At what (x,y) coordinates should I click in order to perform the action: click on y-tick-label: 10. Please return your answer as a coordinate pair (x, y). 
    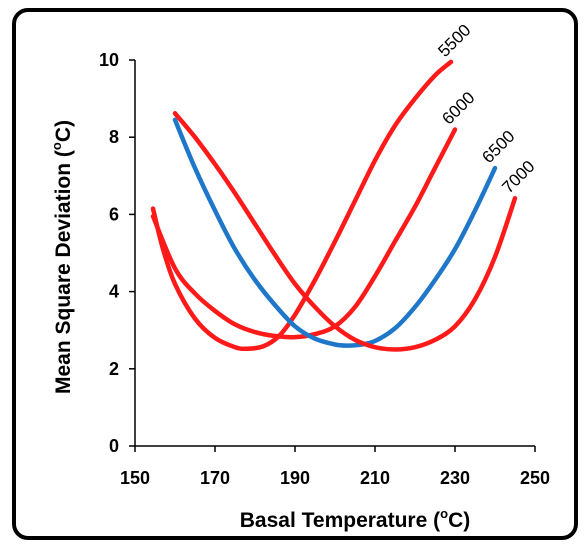
    Looking at the image, I should click on (109, 60).